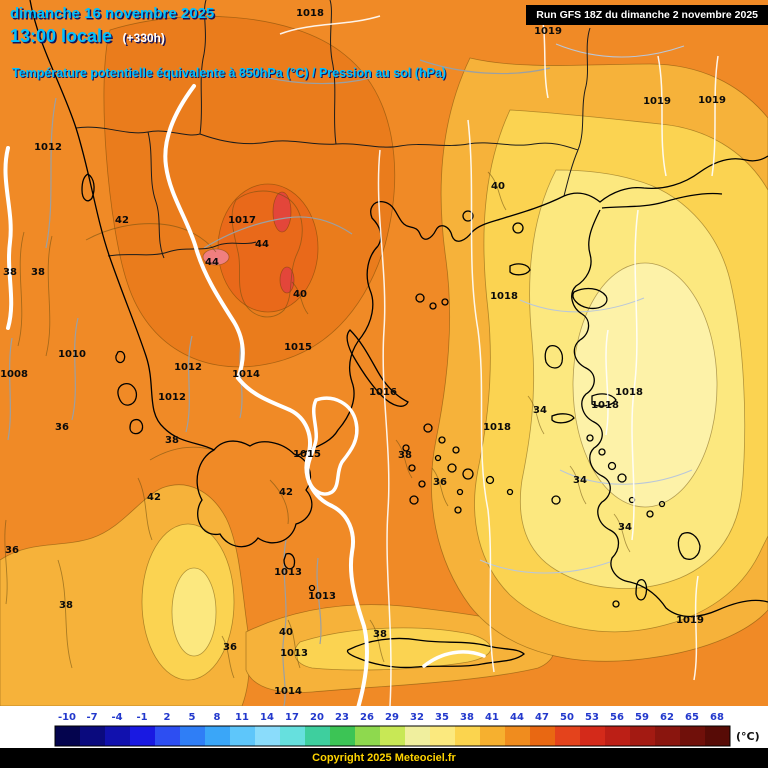 Image resolution: width=768 pixels, height=768 pixels. Describe the element at coordinates (468, 474) in the screenshot. I see `island-naxos` at that location.